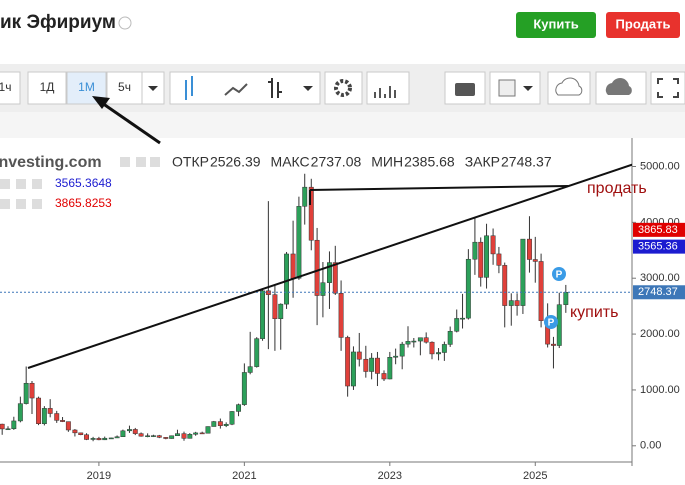  I want to click on indicator-icon, so click(385, 92).